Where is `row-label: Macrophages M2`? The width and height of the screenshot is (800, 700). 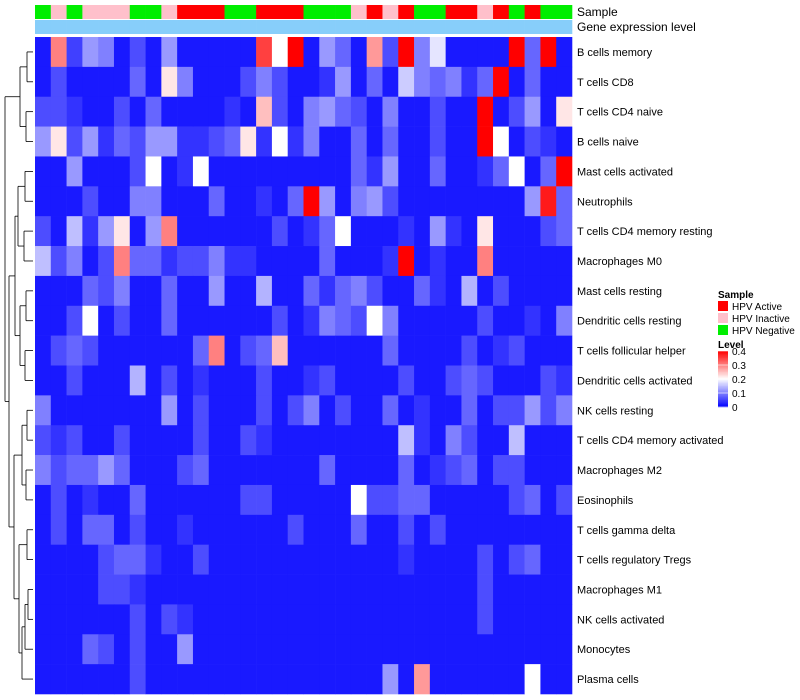 row-label: Macrophages M2 is located at coordinates (619, 471).